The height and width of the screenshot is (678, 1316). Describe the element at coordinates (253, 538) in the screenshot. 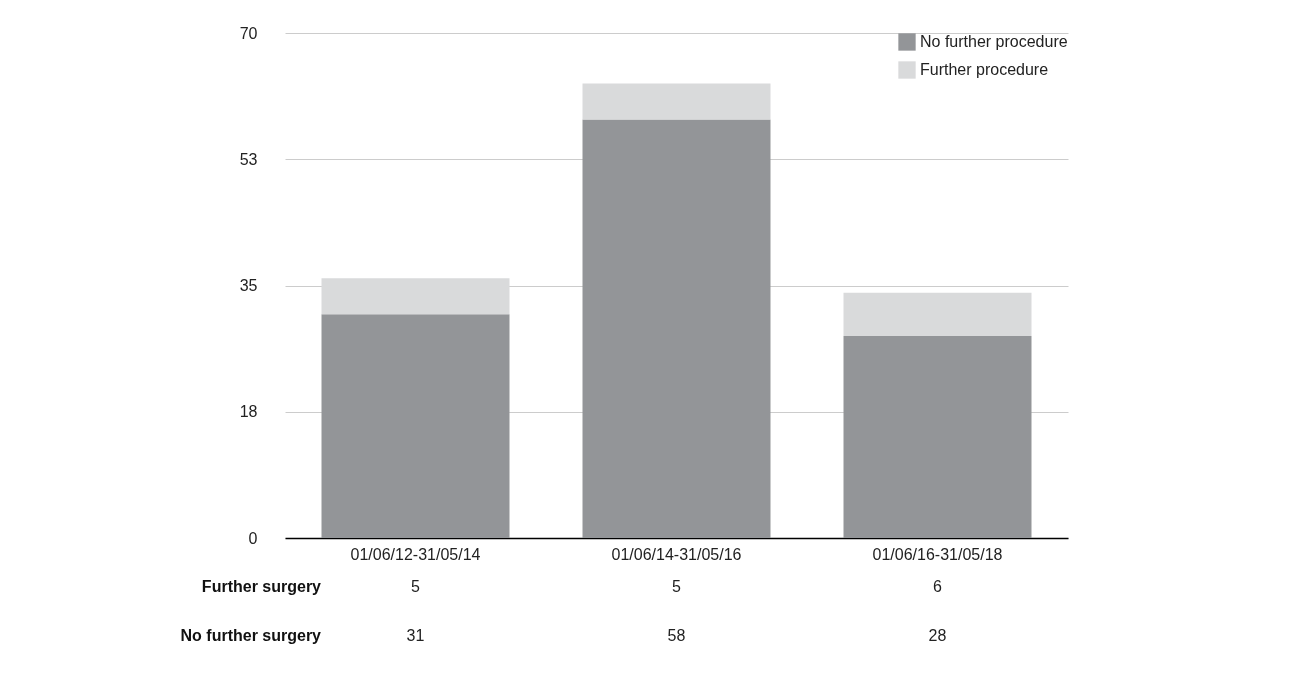

I see `y-tick-label: 0` at that location.